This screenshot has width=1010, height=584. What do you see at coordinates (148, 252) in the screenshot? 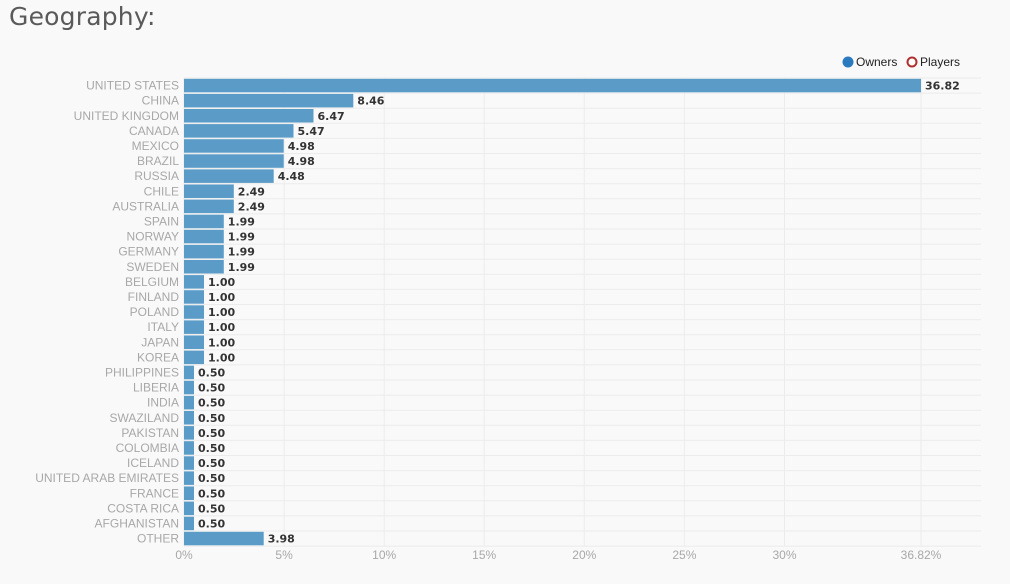
I see `category-label: GERMANY` at bounding box center [148, 252].